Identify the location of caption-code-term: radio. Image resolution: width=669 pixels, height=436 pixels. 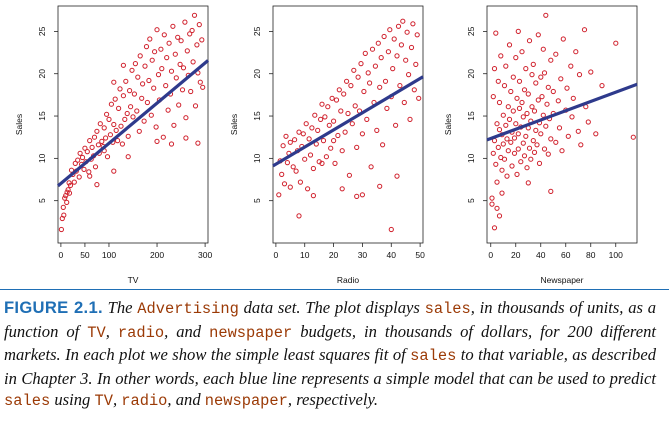
(144, 401).